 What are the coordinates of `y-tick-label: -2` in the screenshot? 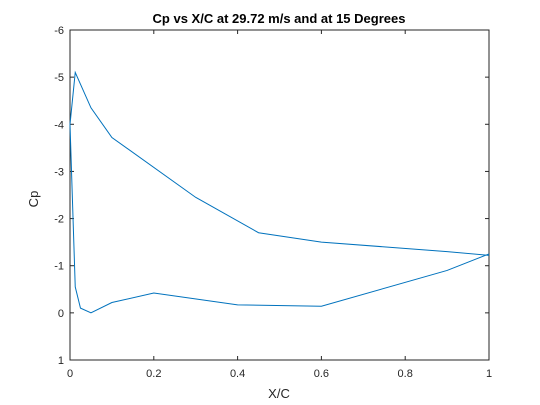 It's located at (59, 220).